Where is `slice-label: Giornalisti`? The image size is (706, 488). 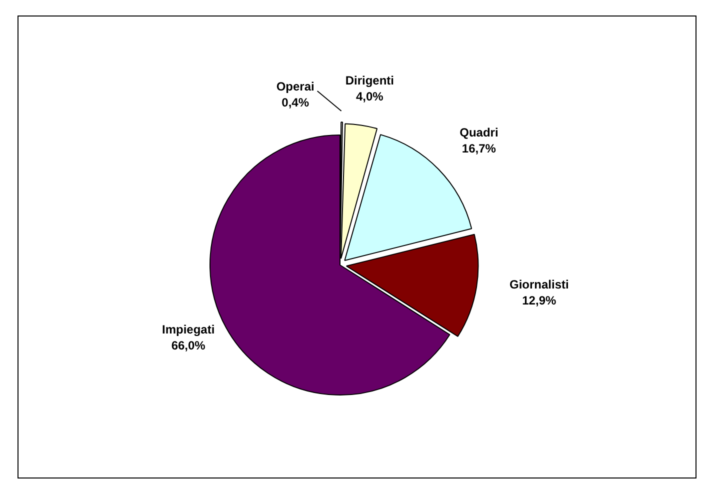 slice-label: Giornalisti is located at coordinates (539, 285).